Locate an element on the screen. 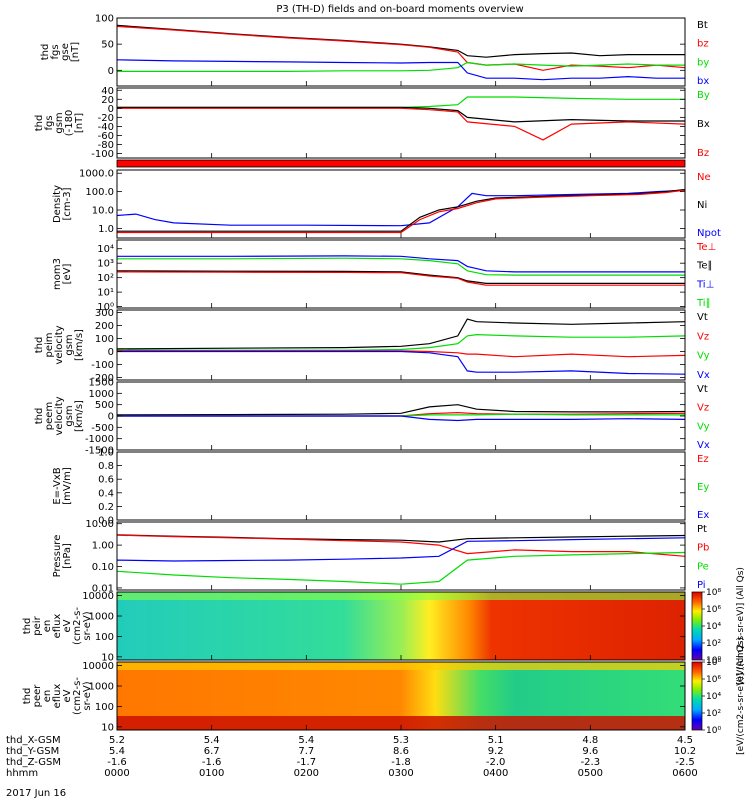 The image size is (750, 800). y-tick-label: 0.6 is located at coordinates (106, 480).